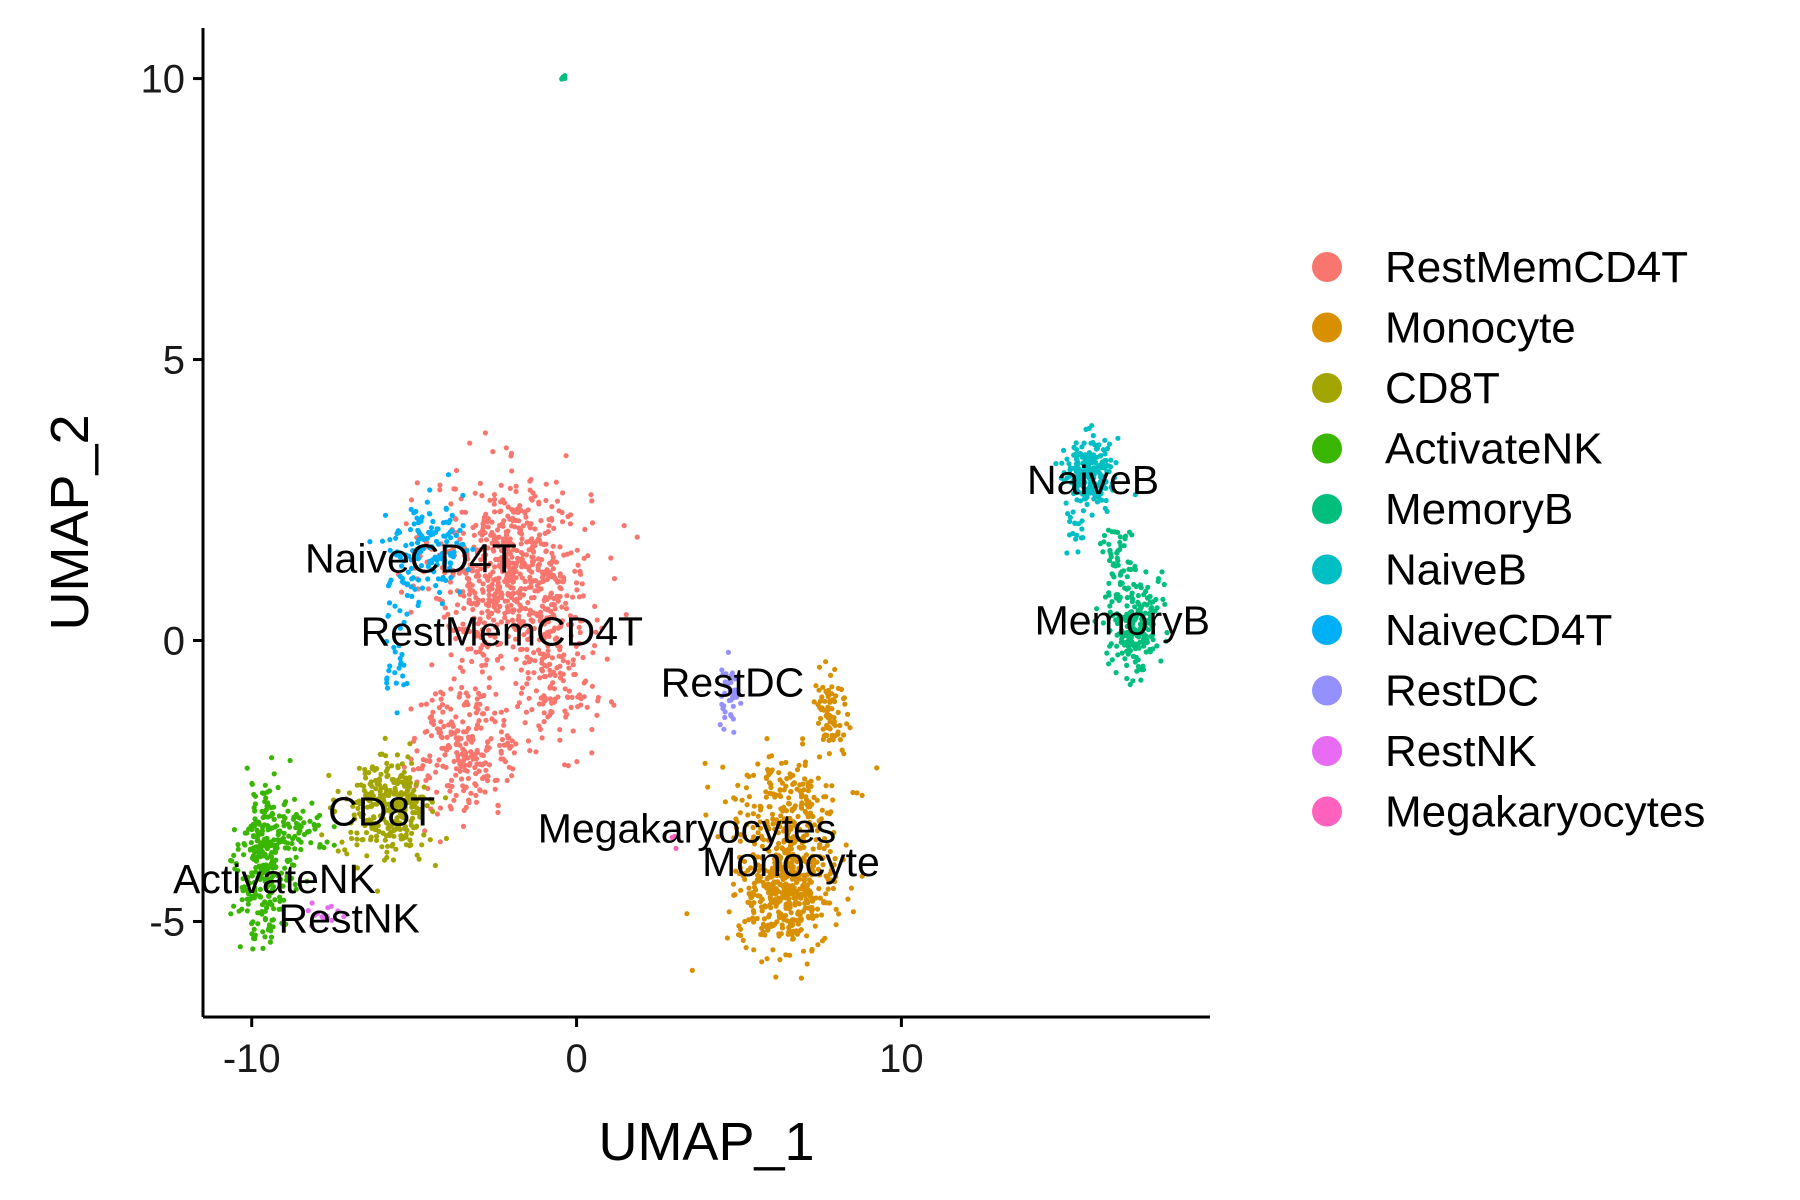  Describe the element at coordinates (782, 820) in the screenshot. I see `series-Monocyte` at that location.